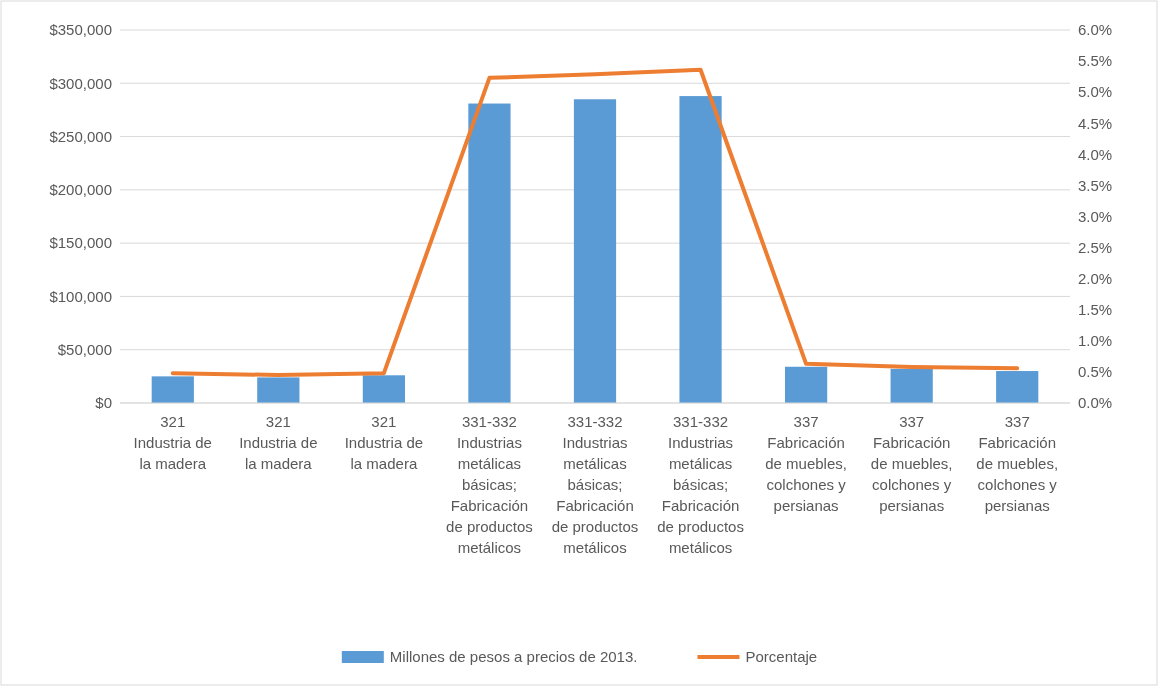 This screenshot has width=1159, height=687. Describe the element at coordinates (1095, 123) in the screenshot. I see `y2-tick-label: 4.5%` at that location.